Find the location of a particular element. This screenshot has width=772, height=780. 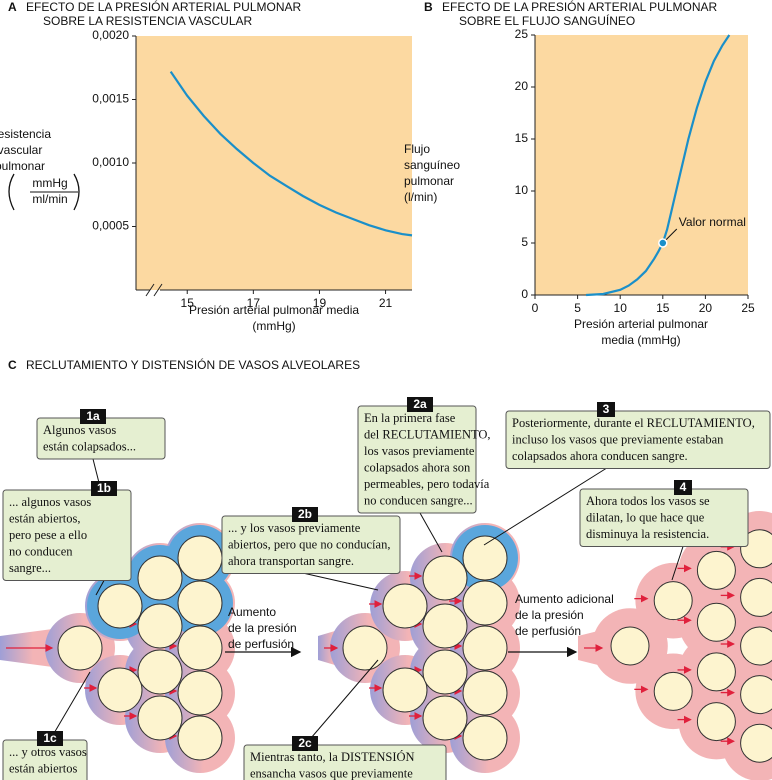

arrow-label: de la presión is located at coordinates (262, 628).